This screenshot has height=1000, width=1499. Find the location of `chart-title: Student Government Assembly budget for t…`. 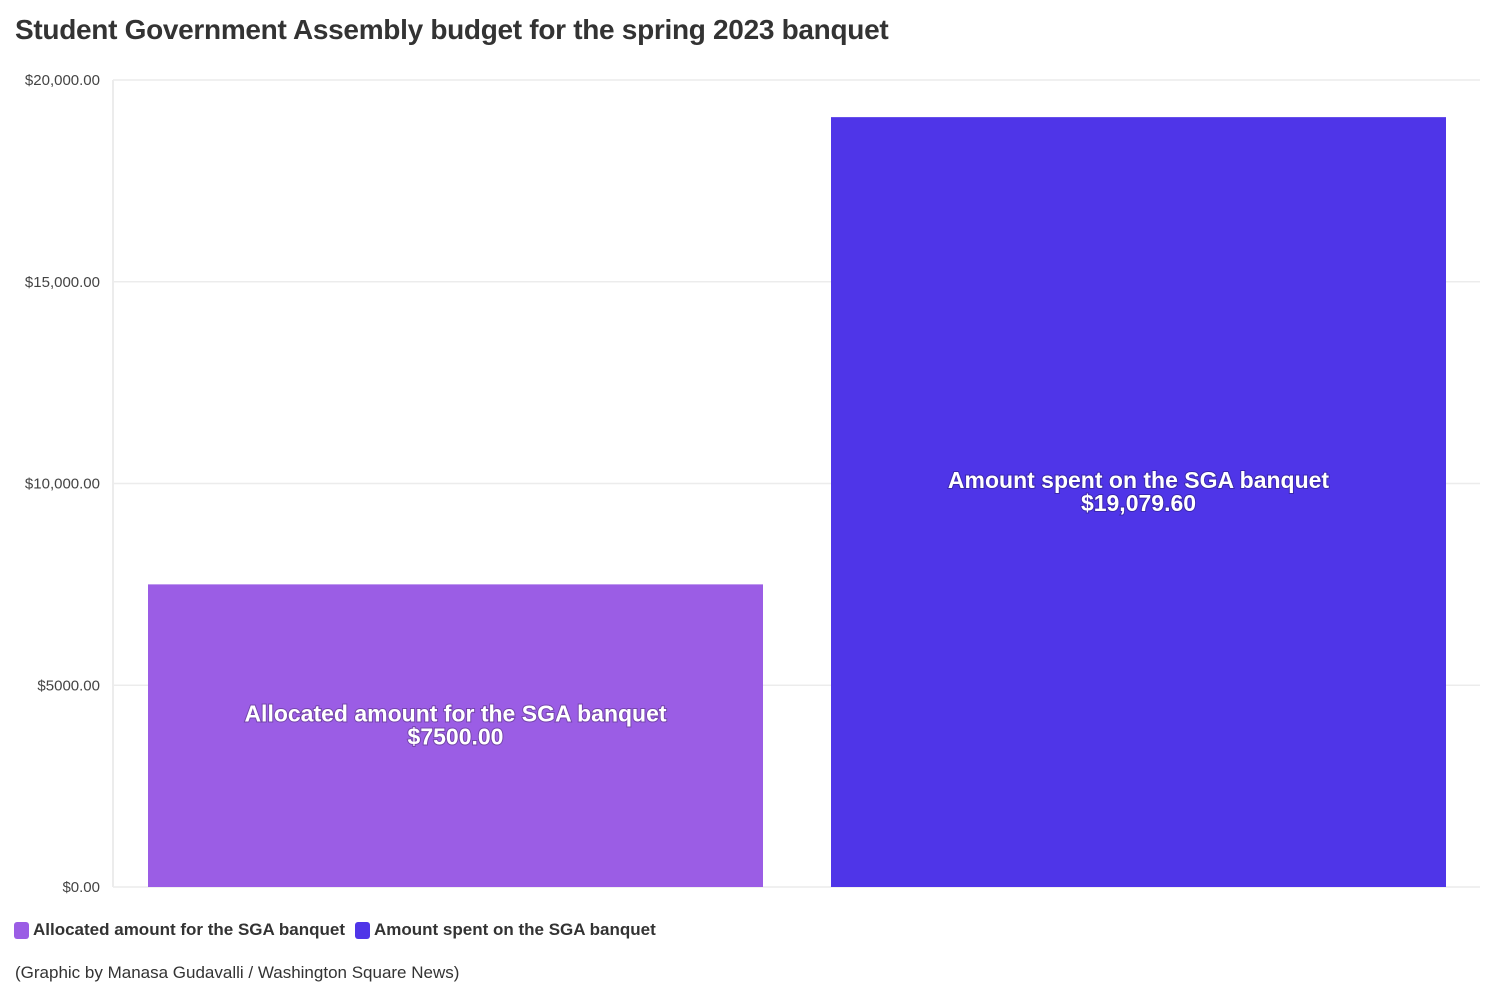

chart-title: Student Government Assembly budget for t… is located at coordinates (452, 29).